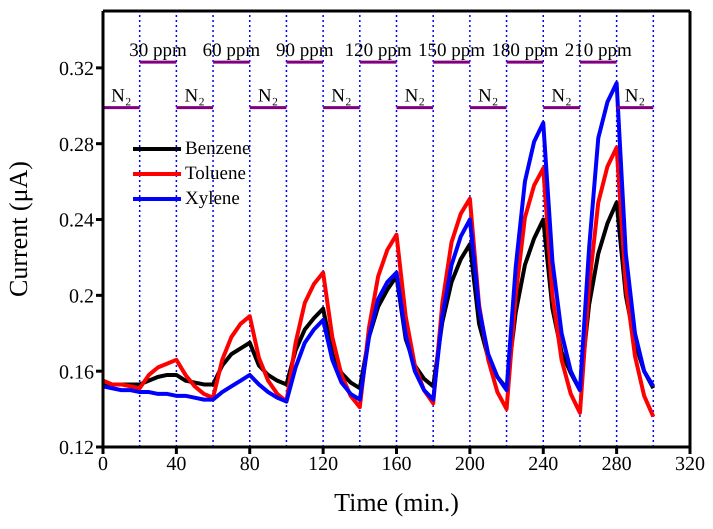 The image size is (713, 529). I want to click on x-axis-title: Time (min.), so click(396, 502).